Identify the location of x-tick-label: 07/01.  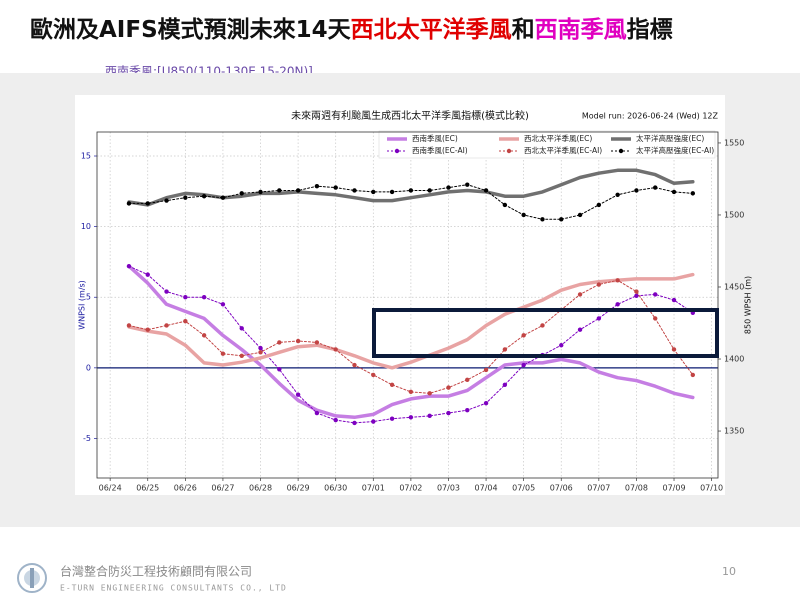
(373, 488).